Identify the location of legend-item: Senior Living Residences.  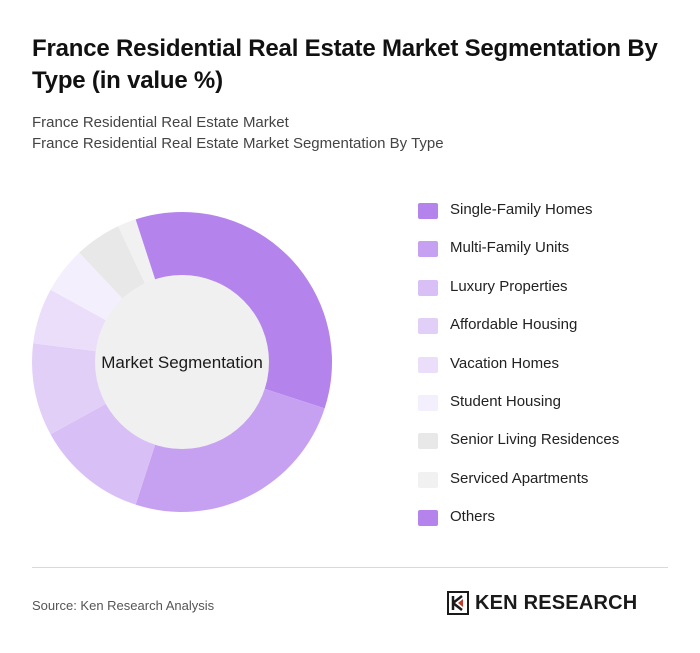
(553, 447).